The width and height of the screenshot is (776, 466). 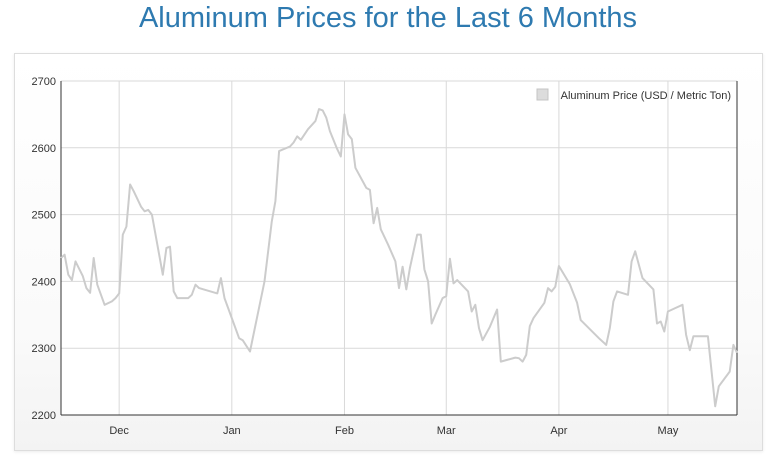 I want to click on y-tick-label: 2400, so click(x=44, y=282).